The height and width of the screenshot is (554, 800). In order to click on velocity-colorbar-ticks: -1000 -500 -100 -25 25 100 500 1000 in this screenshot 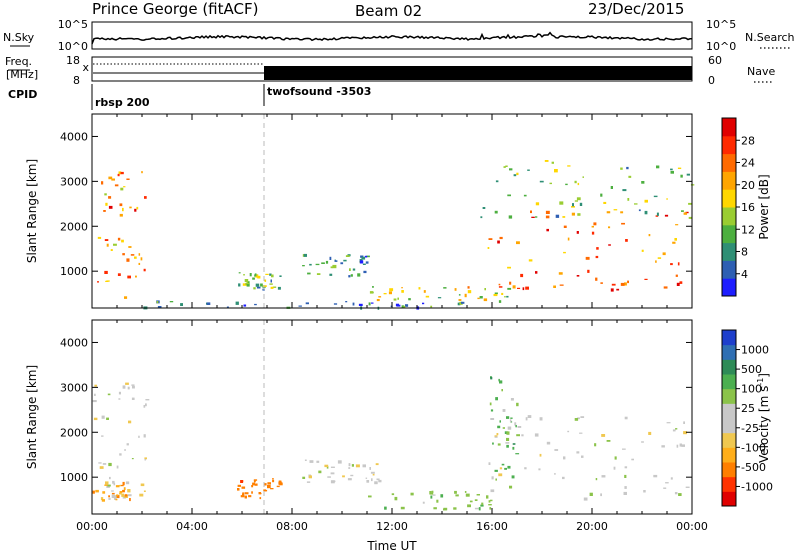, I will do `click(754, 418)`.